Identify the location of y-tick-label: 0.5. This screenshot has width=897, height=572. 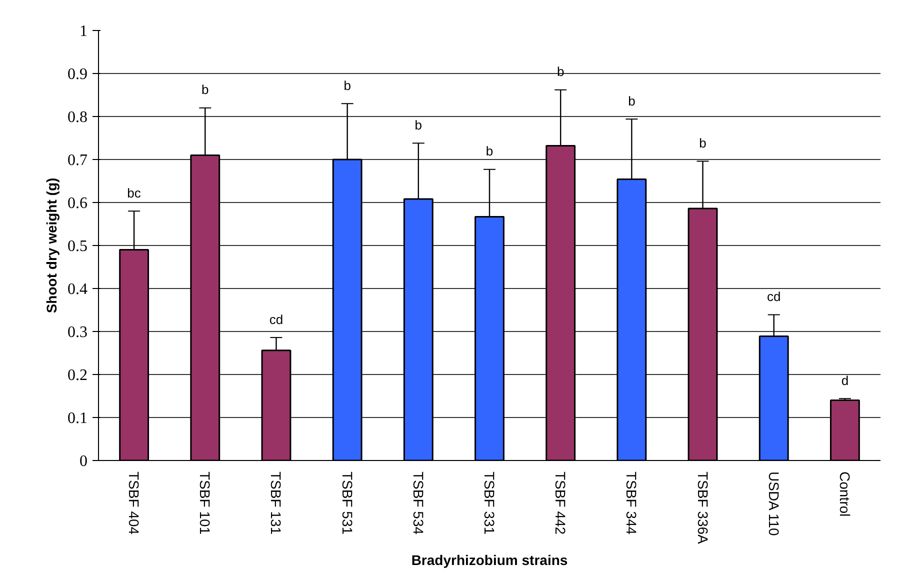
(78, 246).